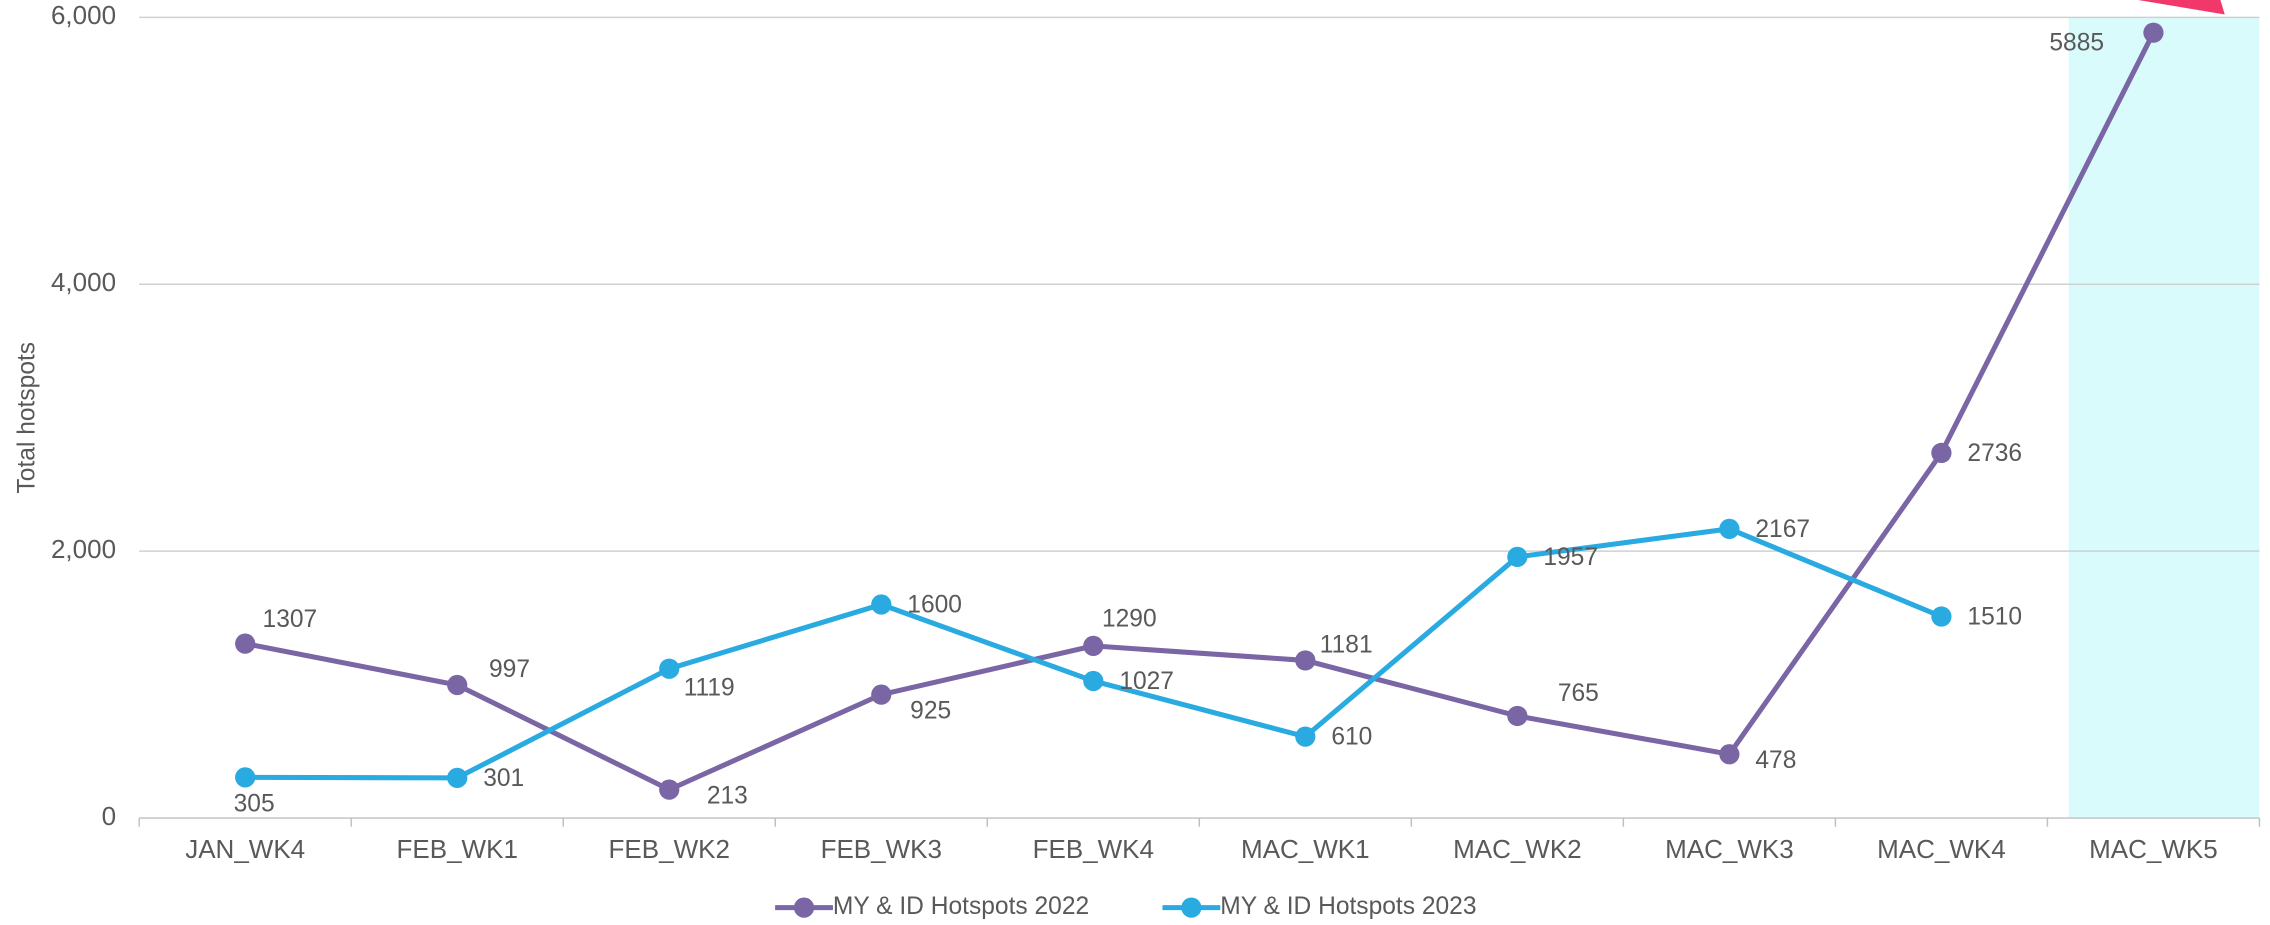 The width and height of the screenshot is (2270, 925). I want to click on x-tick-label: MAC_WK2, so click(1517, 849).